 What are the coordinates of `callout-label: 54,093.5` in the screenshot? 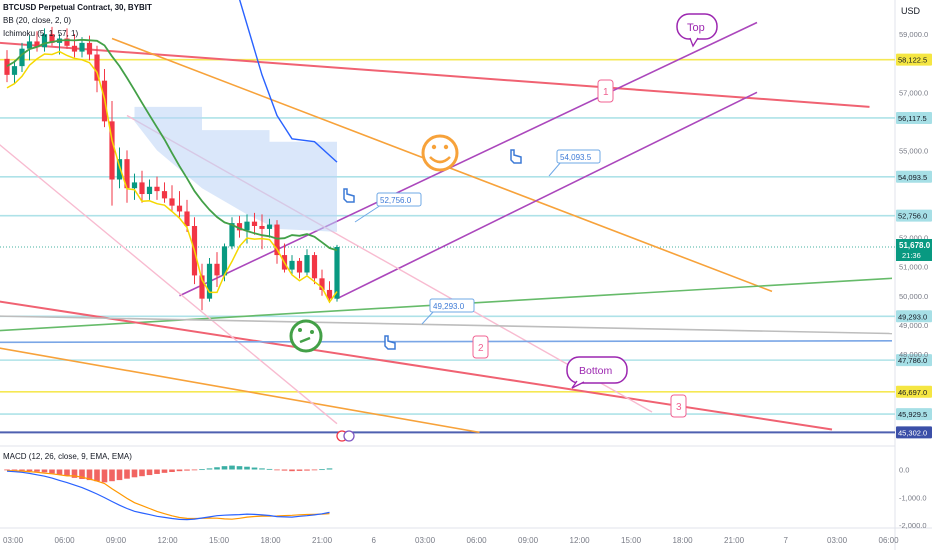 It's located at (576, 157).